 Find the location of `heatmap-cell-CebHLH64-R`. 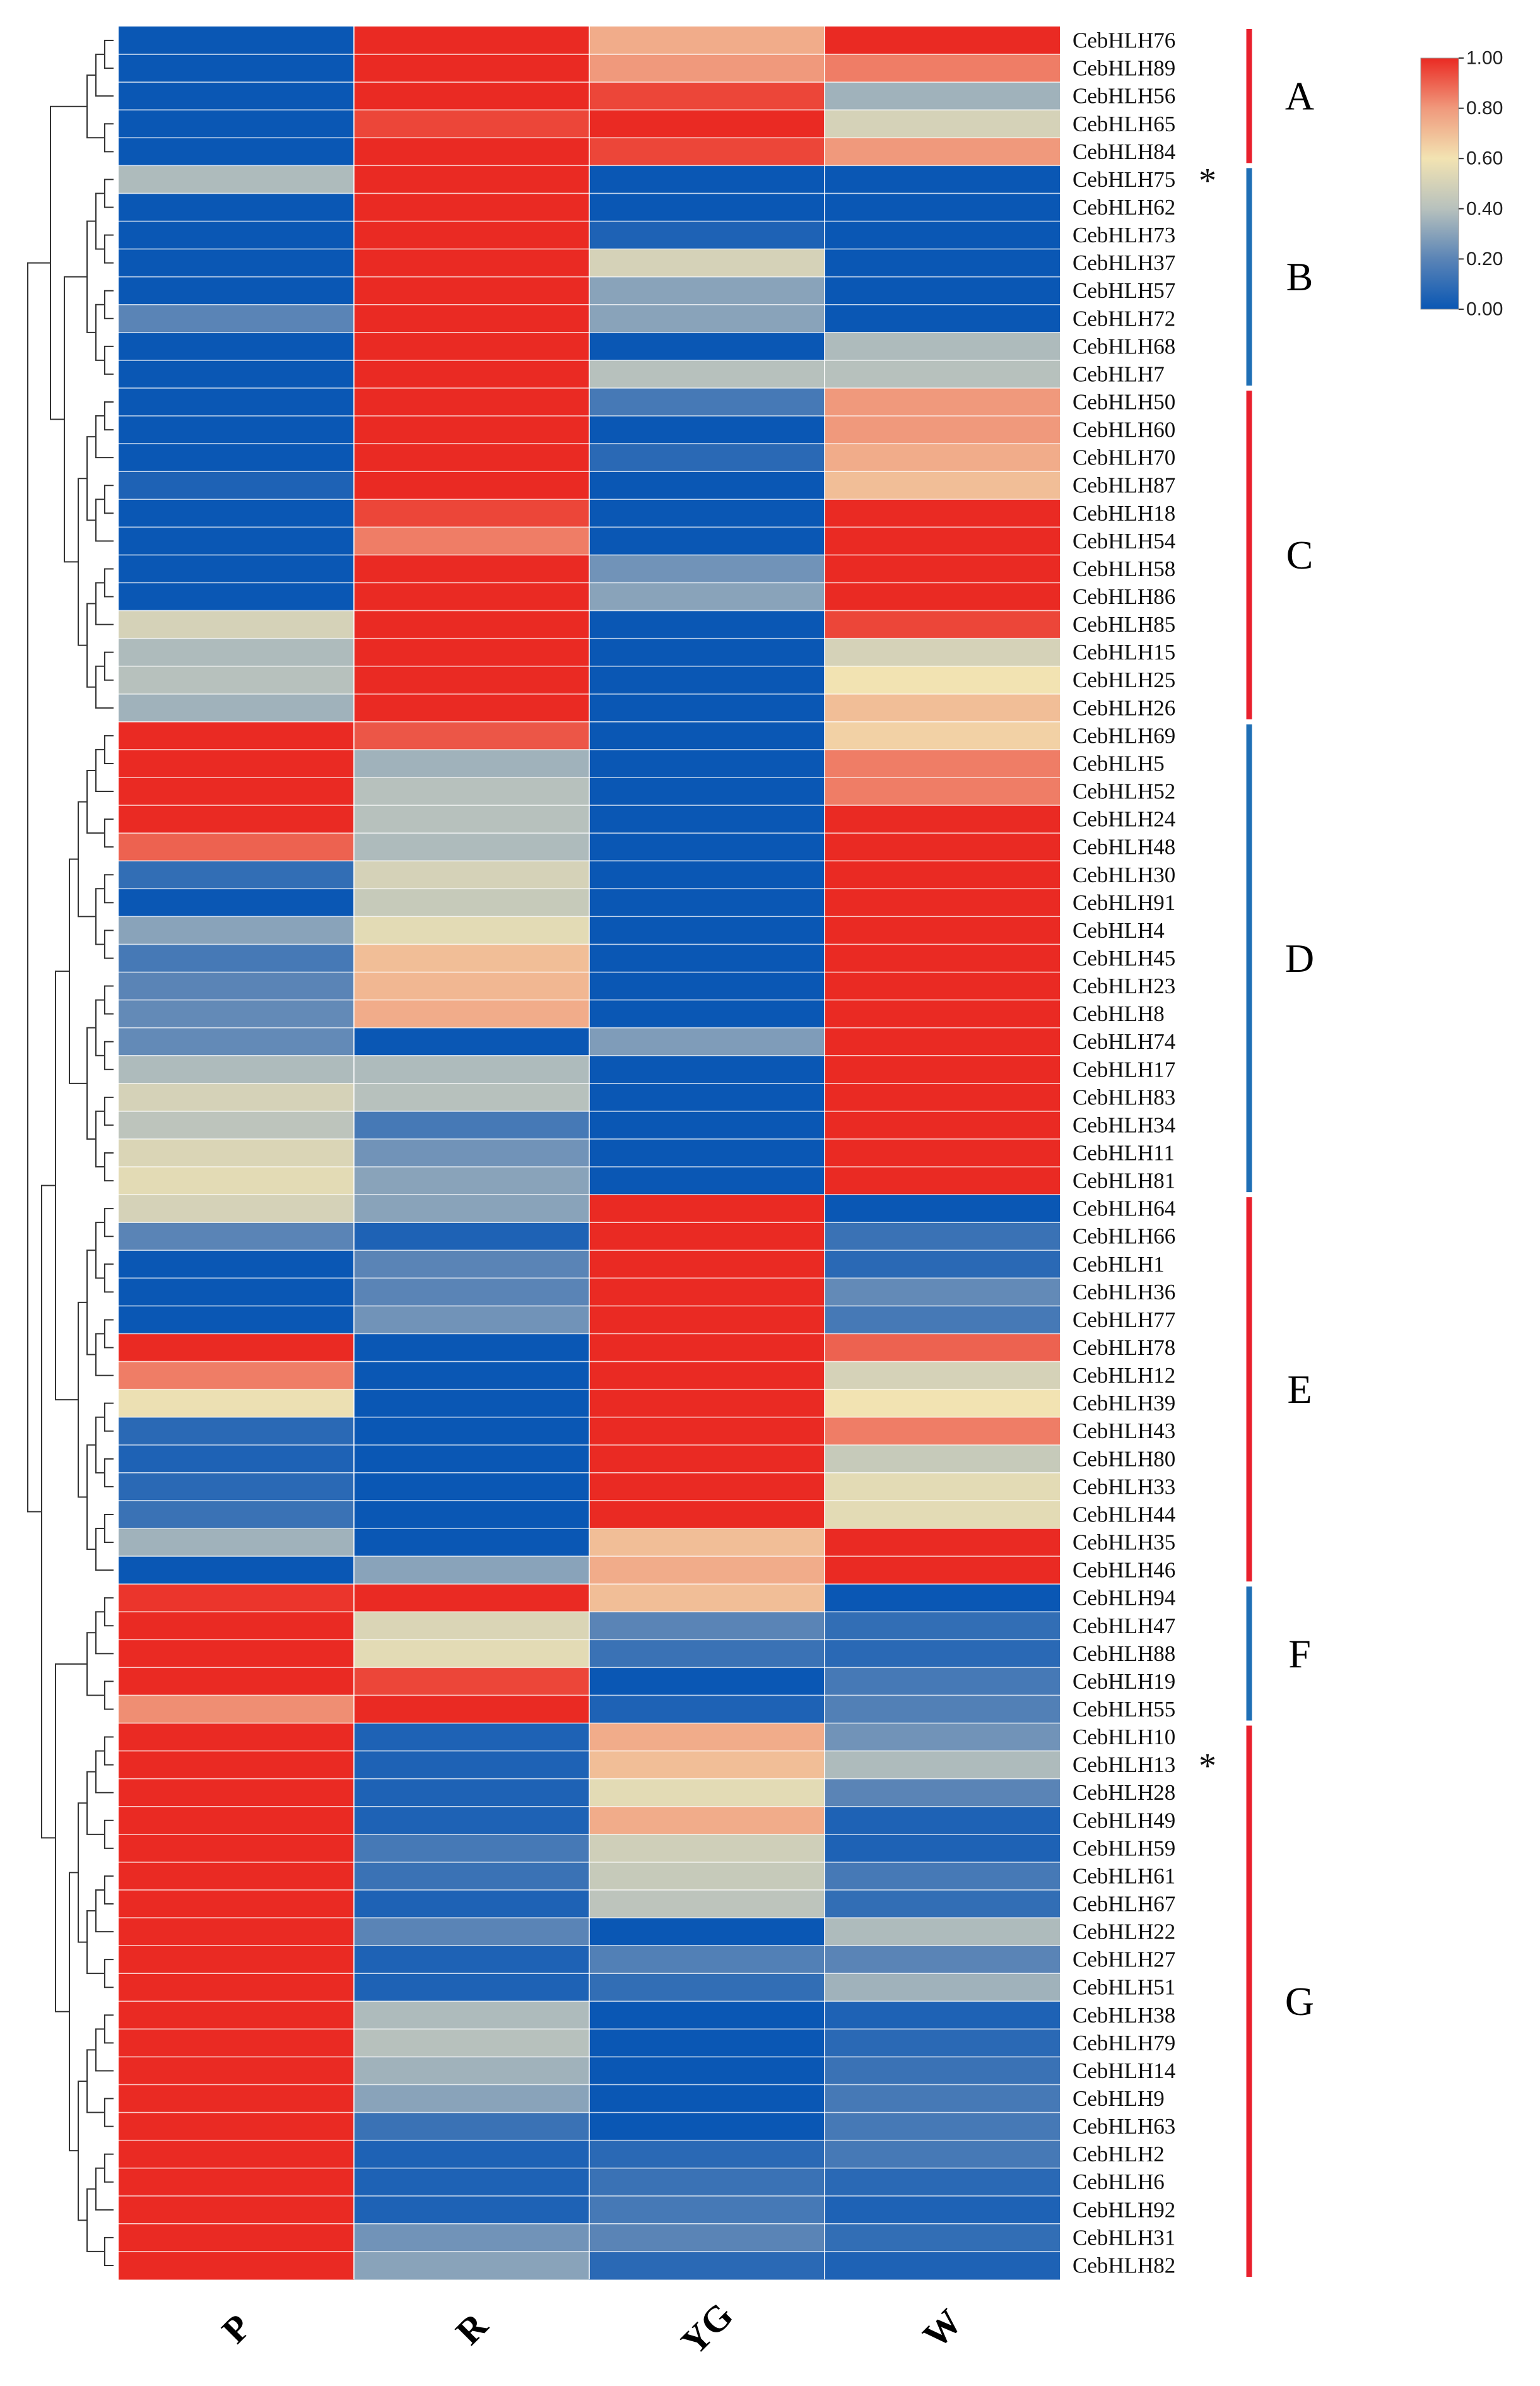

heatmap-cell-CebHLH64-R is located at coordinates (471, 1209).